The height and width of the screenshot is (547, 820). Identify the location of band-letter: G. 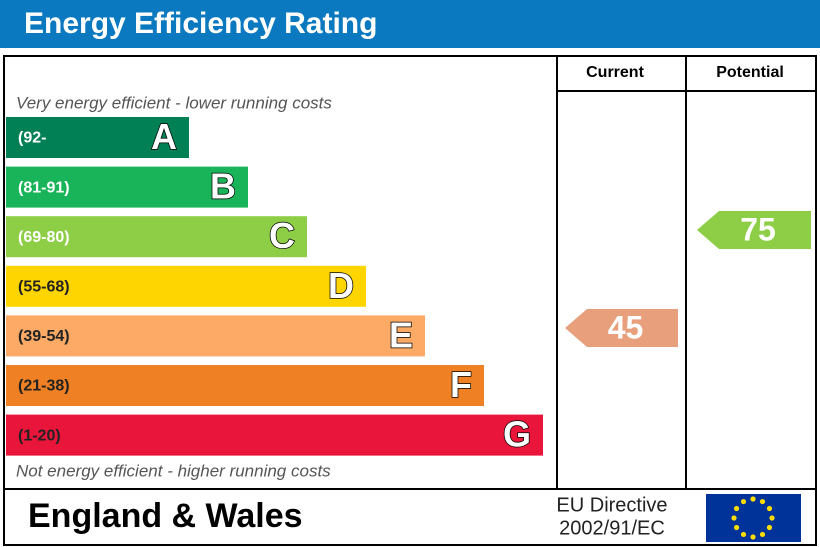
(517, 434).